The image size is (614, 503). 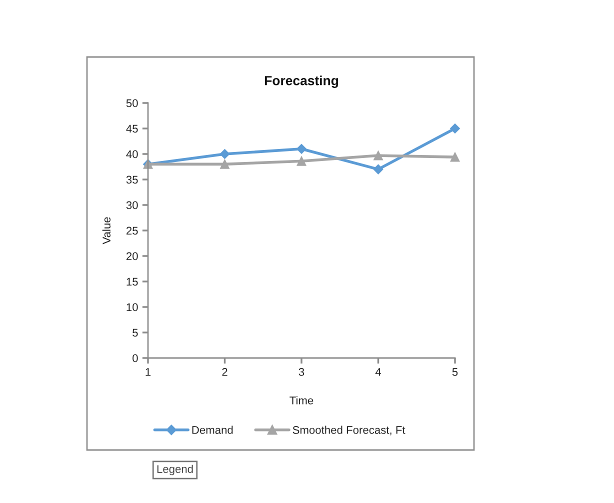 What do you see at coordinates (132, 256) in the screenshot?
I see `y-tick-label: 20` at bounding box center [132, 256].